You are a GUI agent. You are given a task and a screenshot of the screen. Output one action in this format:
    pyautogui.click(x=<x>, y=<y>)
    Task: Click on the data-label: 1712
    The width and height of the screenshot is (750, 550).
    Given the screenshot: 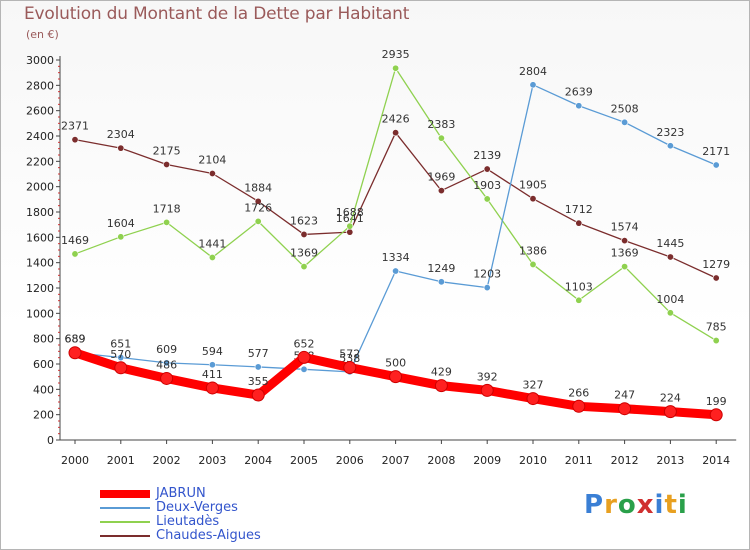 What is the action you would take?
    pyautogui.click(x=579, y=209)
    